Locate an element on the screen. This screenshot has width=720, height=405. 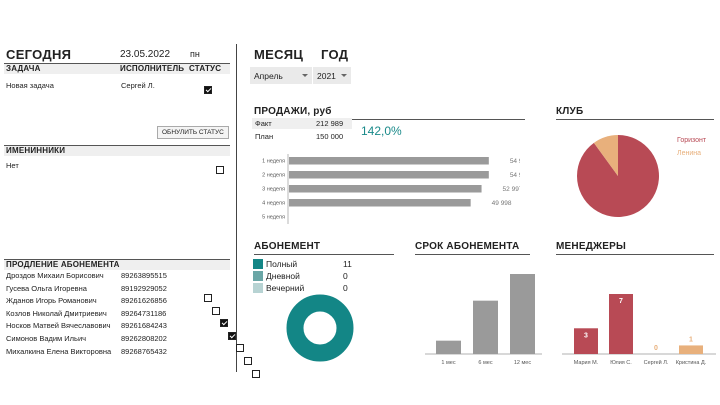
week-value: 49 998 is located at coordinates (502, 203).